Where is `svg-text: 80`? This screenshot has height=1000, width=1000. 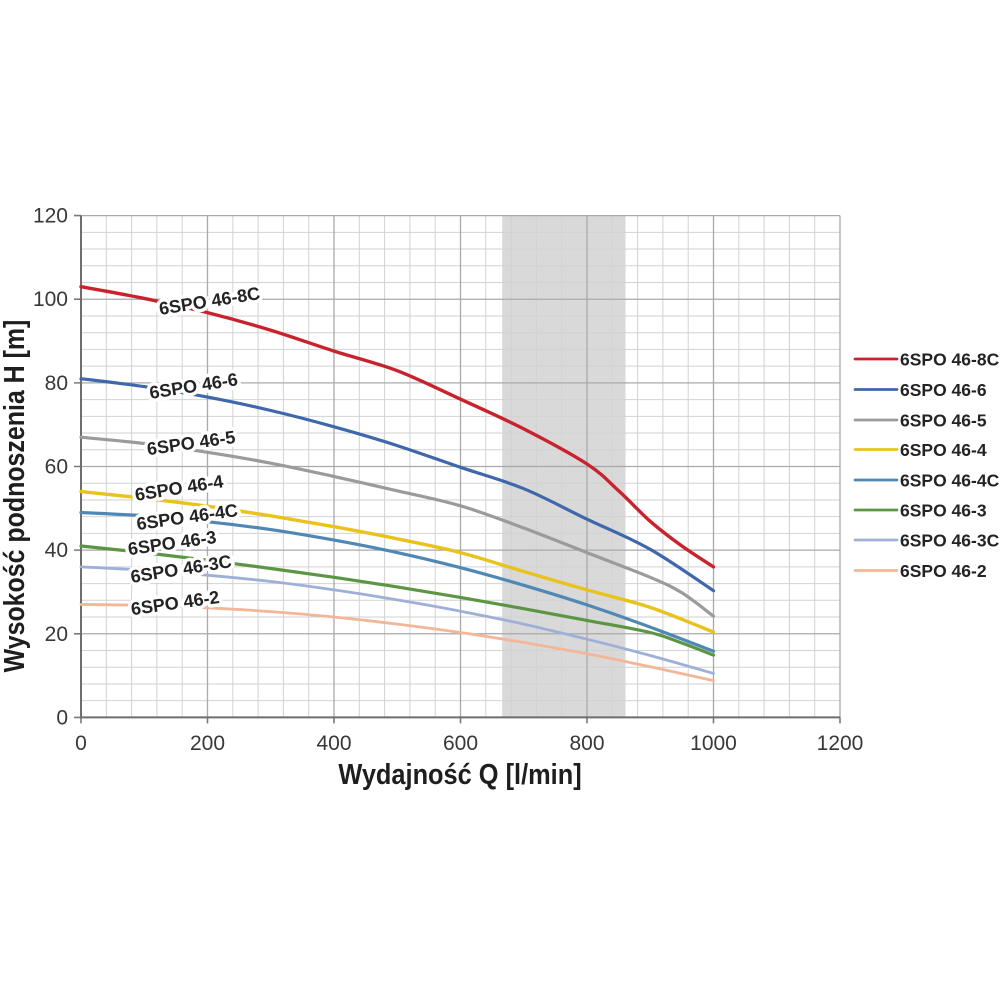
svg-text: 80 is located at coordinates (56, 383).